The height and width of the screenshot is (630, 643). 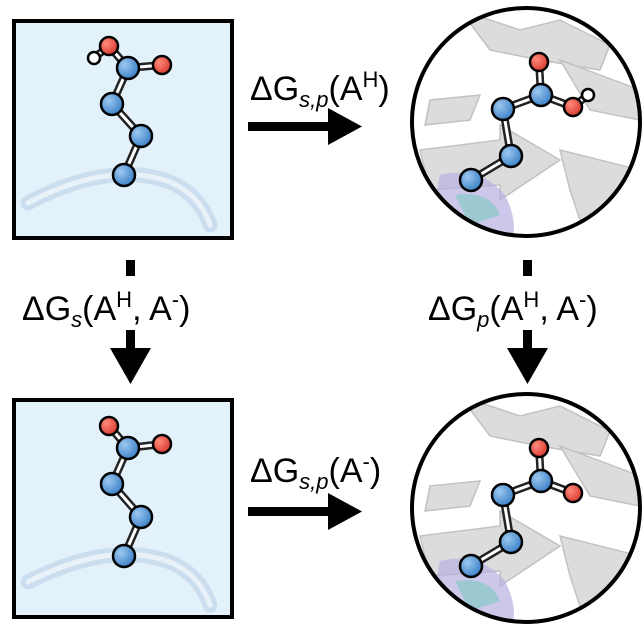 I want to click on label-bottom: ΔGs,p(A-), so click(x=315, y=471).